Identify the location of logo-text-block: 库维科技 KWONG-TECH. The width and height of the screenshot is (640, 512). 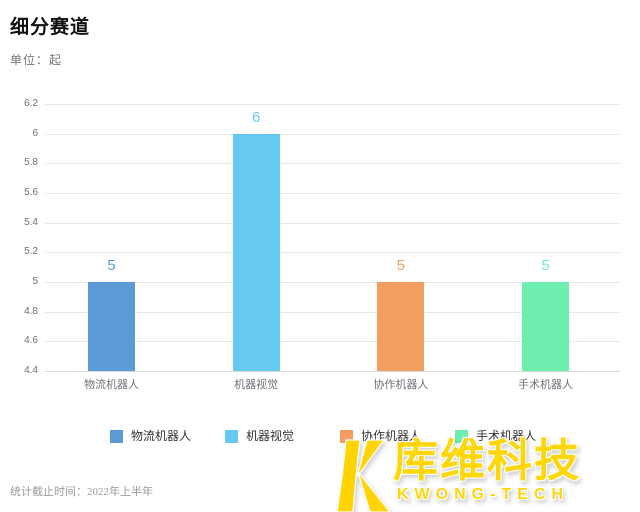
(487, 471).